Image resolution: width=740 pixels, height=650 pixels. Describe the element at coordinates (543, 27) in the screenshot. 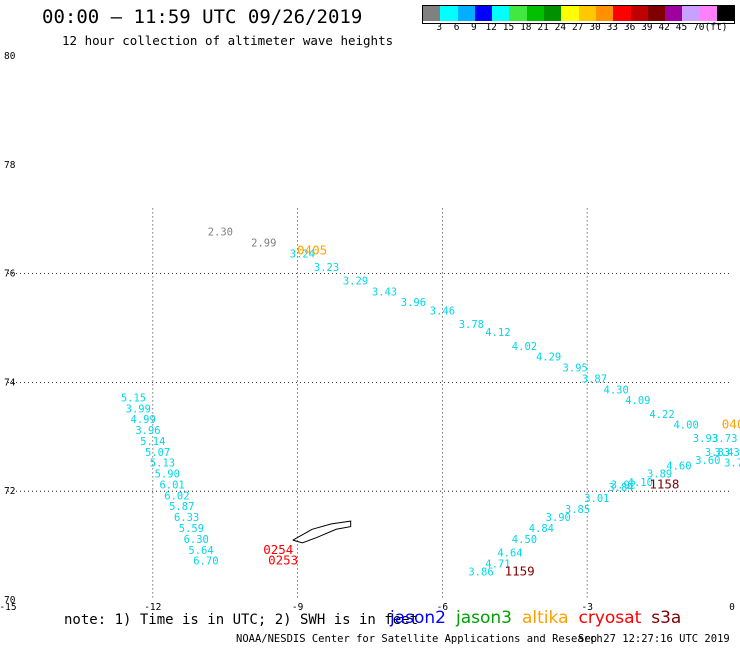

I see `legend-label: 21` at that location.